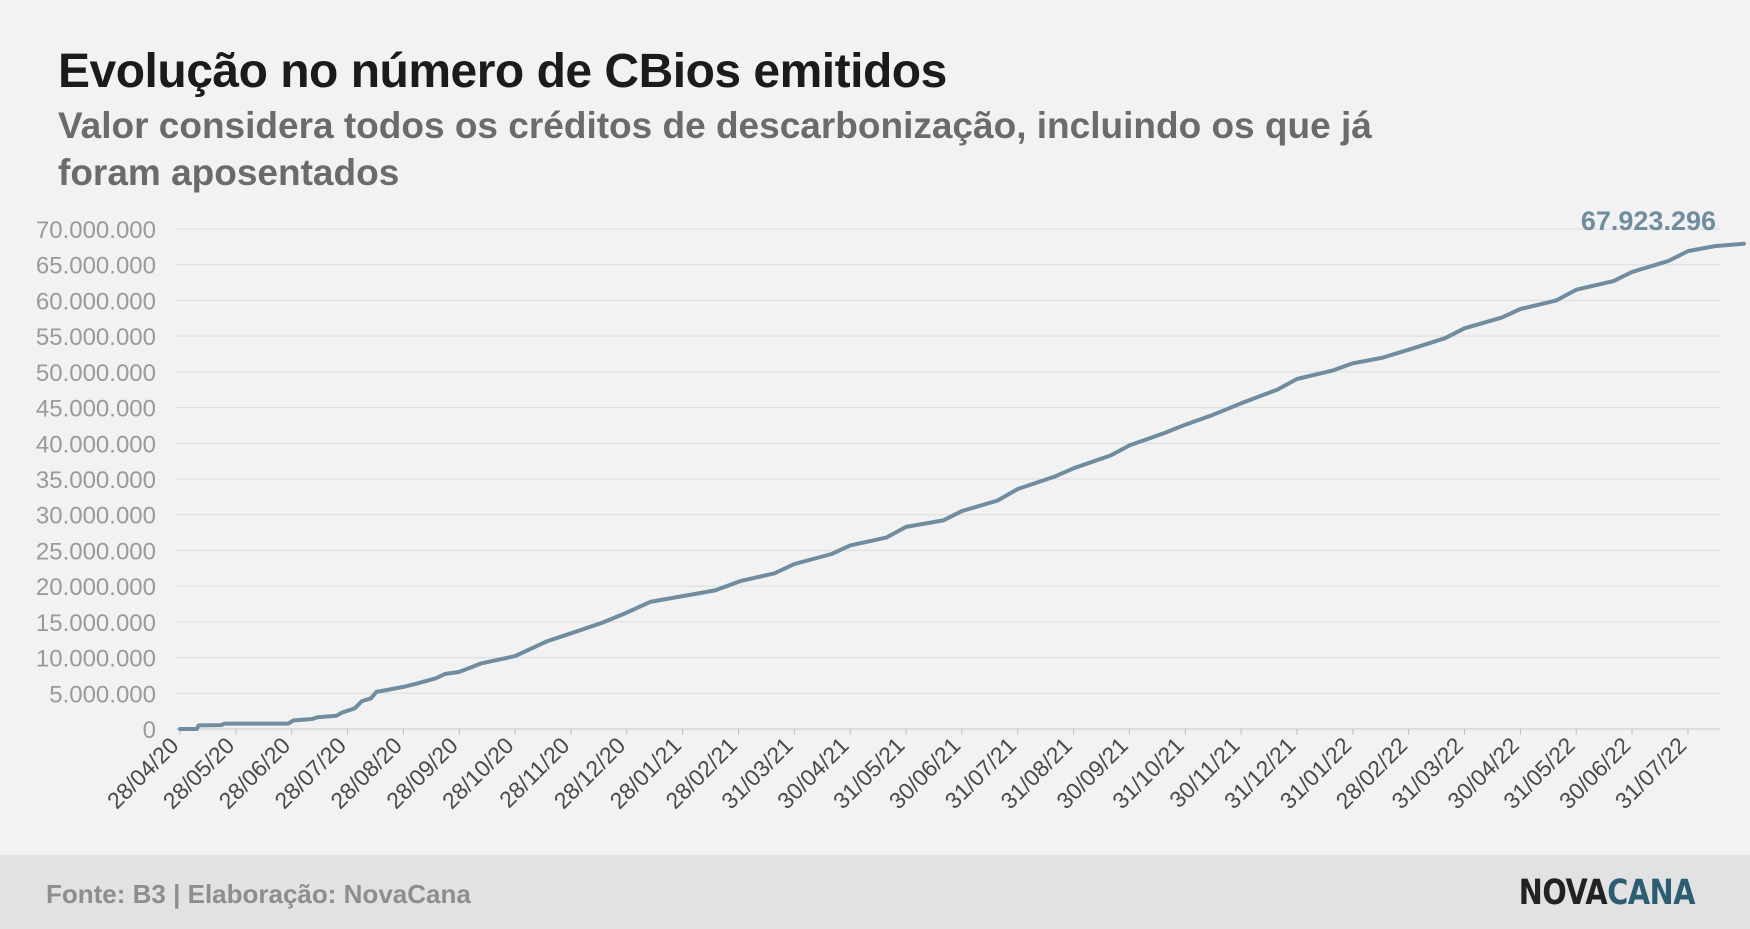 This screenshot has width=1750, height=929. I want to click on y-tick-label: 60.000.000, so click(96, 301).